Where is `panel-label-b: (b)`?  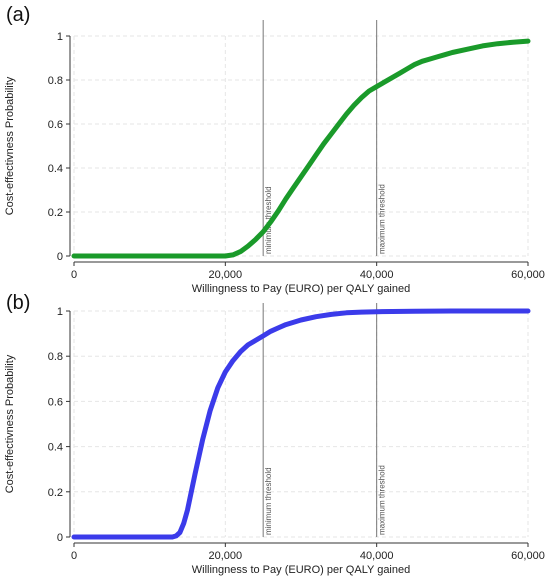
panel-label-b: (b) is located at coordinates (18, 303).